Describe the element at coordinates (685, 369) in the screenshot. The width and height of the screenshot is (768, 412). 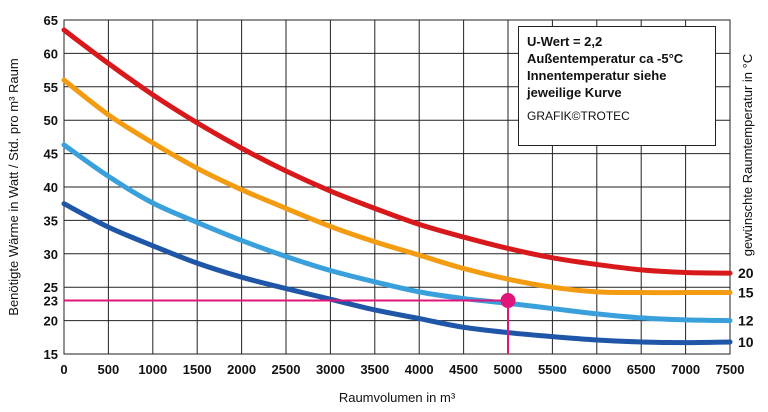
I see `x-tick-label: 7000` at that location.